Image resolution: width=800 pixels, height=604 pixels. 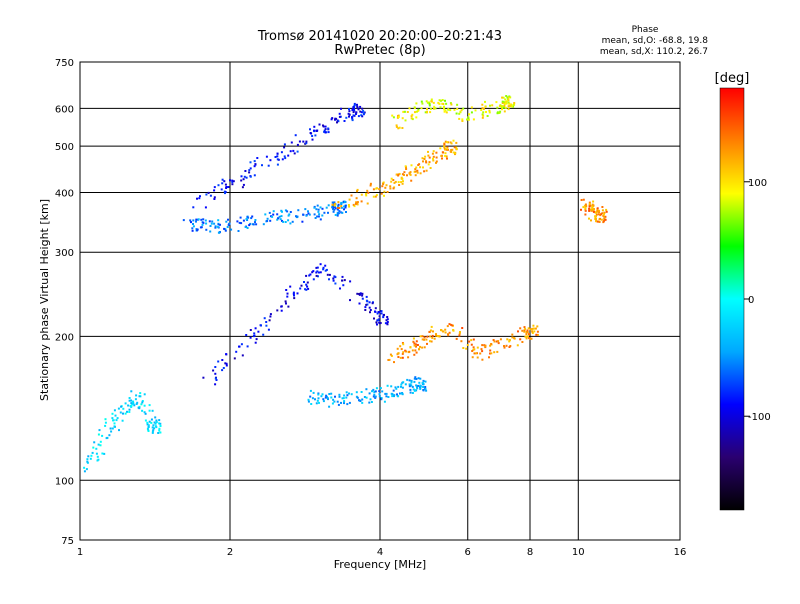 What do you see at coordinates (654, 52) in the screenshot?
I see `stats-line-x: mean, sd,X: 110.2, 26.7` at bounding box center [654, 52].